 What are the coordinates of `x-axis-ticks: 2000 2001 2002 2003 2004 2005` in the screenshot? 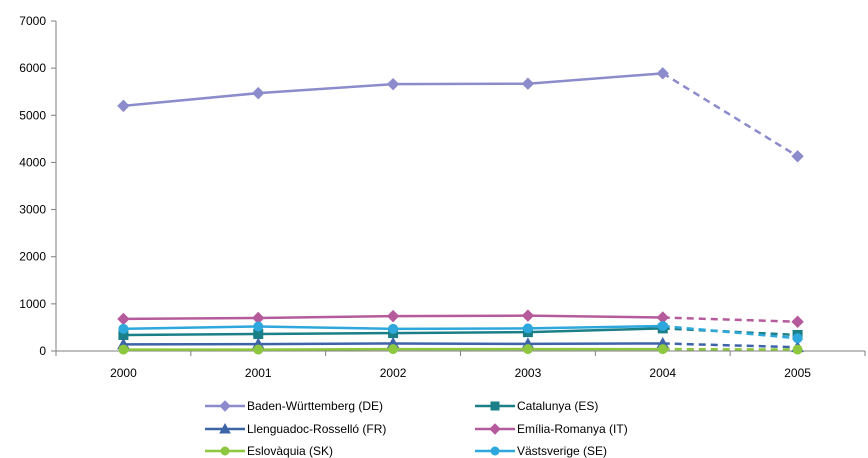 It's located at (460, 365).